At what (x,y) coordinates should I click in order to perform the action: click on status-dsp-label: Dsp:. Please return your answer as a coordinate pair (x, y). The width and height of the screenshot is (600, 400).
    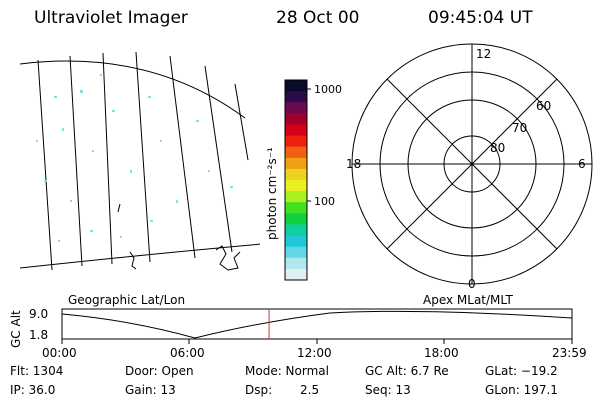
    Looking at the image, I should click on (259, 390).